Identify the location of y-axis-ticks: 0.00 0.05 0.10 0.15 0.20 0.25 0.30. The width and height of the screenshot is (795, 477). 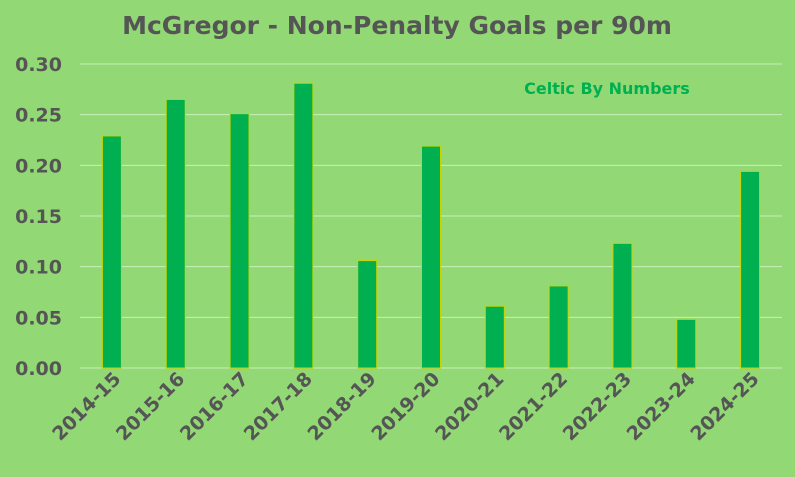
(38, 217).